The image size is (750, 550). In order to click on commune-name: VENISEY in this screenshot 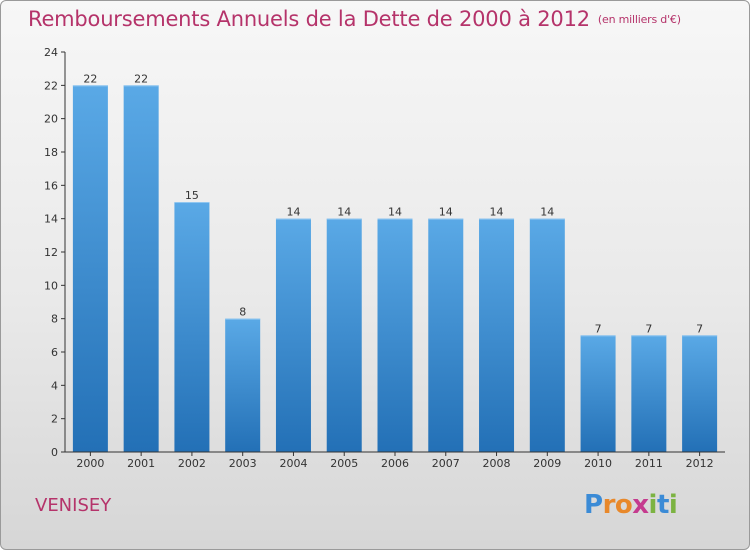, I will do `click(73, 505)`.